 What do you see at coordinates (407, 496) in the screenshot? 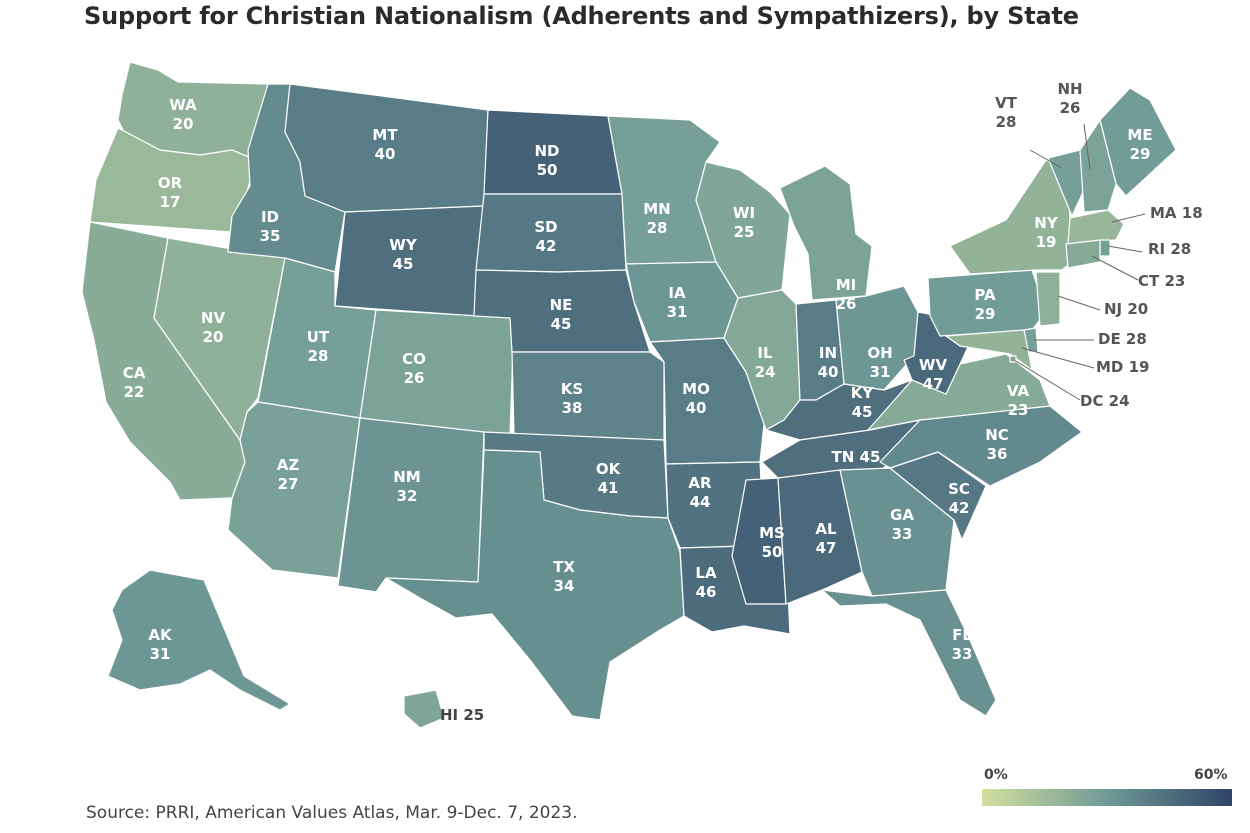
I see `state-value-nm: 32` at bounding box center [407, 496].